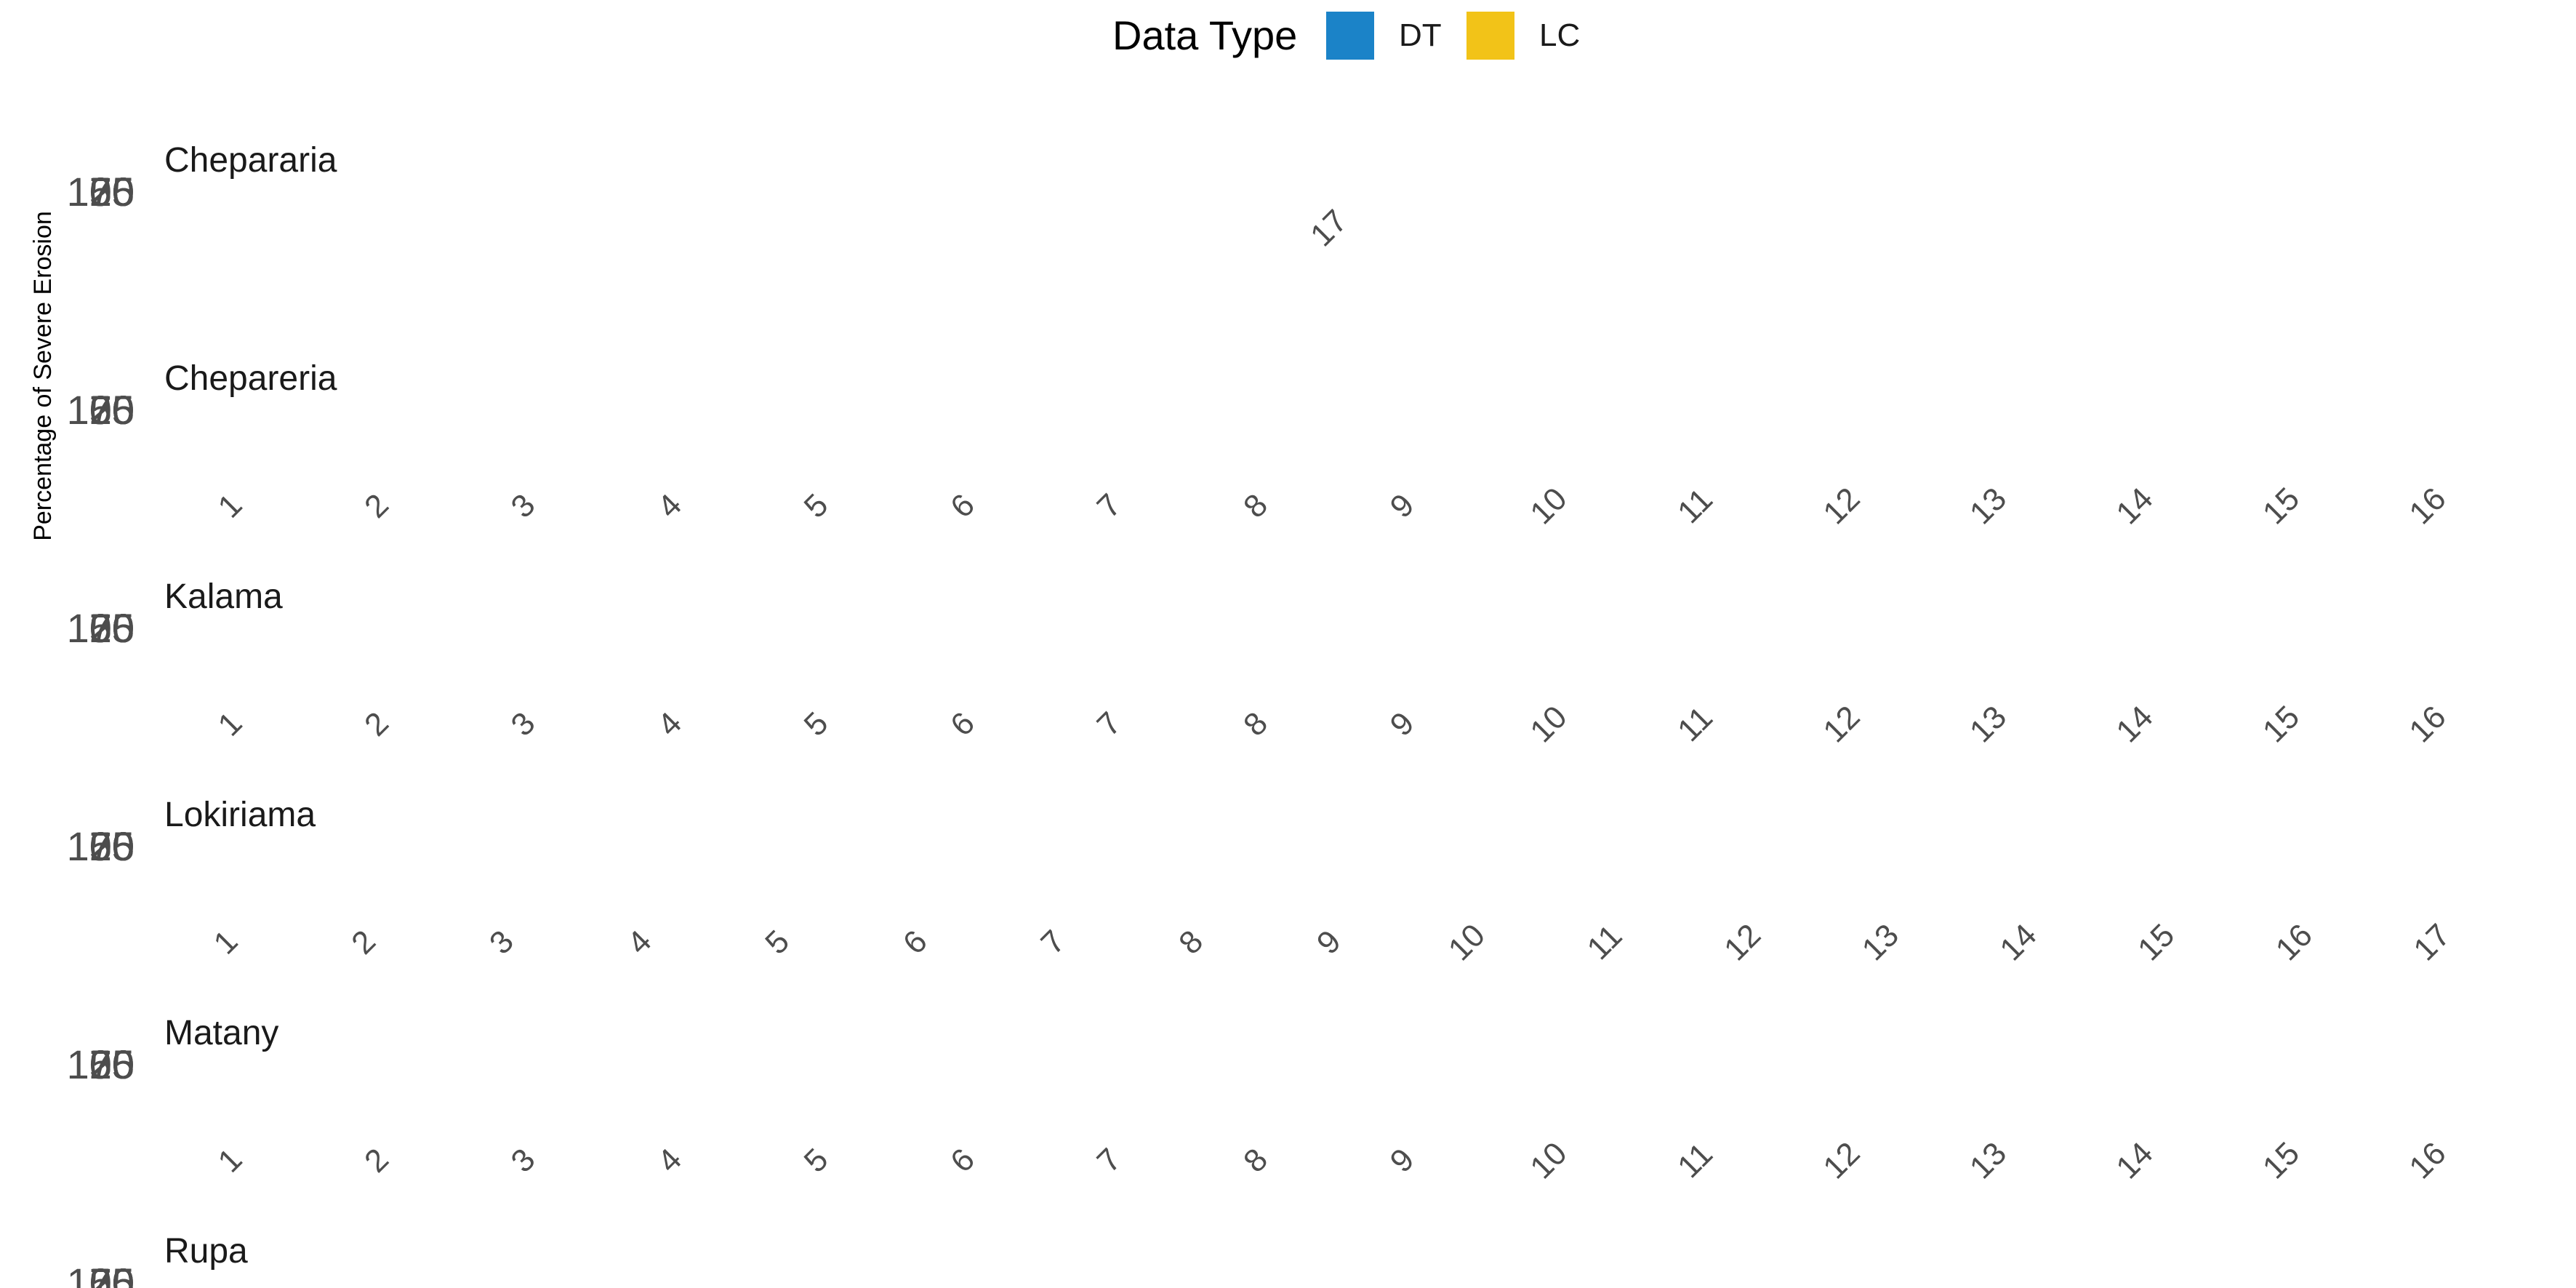 This screenshot has height=1288, width=2576. Describe the element at coordinates (231, 506) in the screenshot. I see `x-tick-label: 1` at that location.